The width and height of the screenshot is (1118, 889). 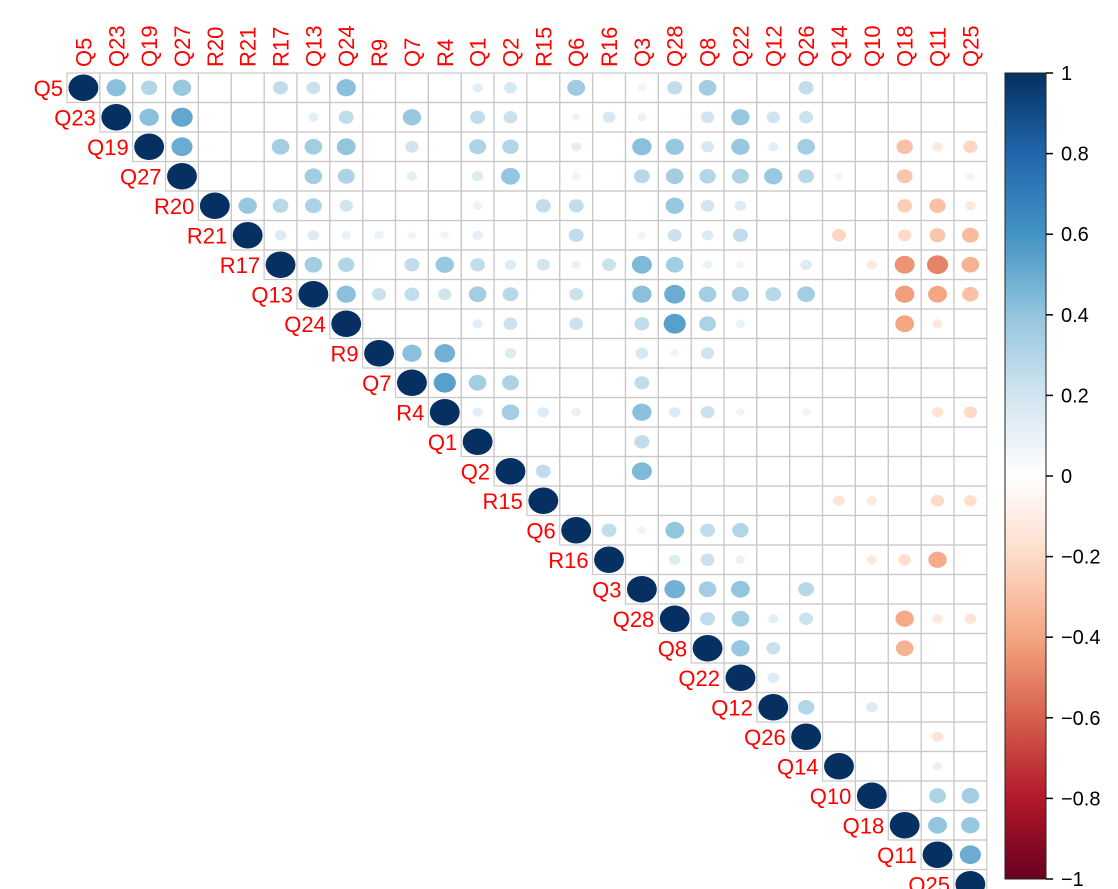 What do you see at coordinates (1075, 155) in the screenshot?
I see `colorbar-tick-label: 0.8` at bounding box center [1075, 155].